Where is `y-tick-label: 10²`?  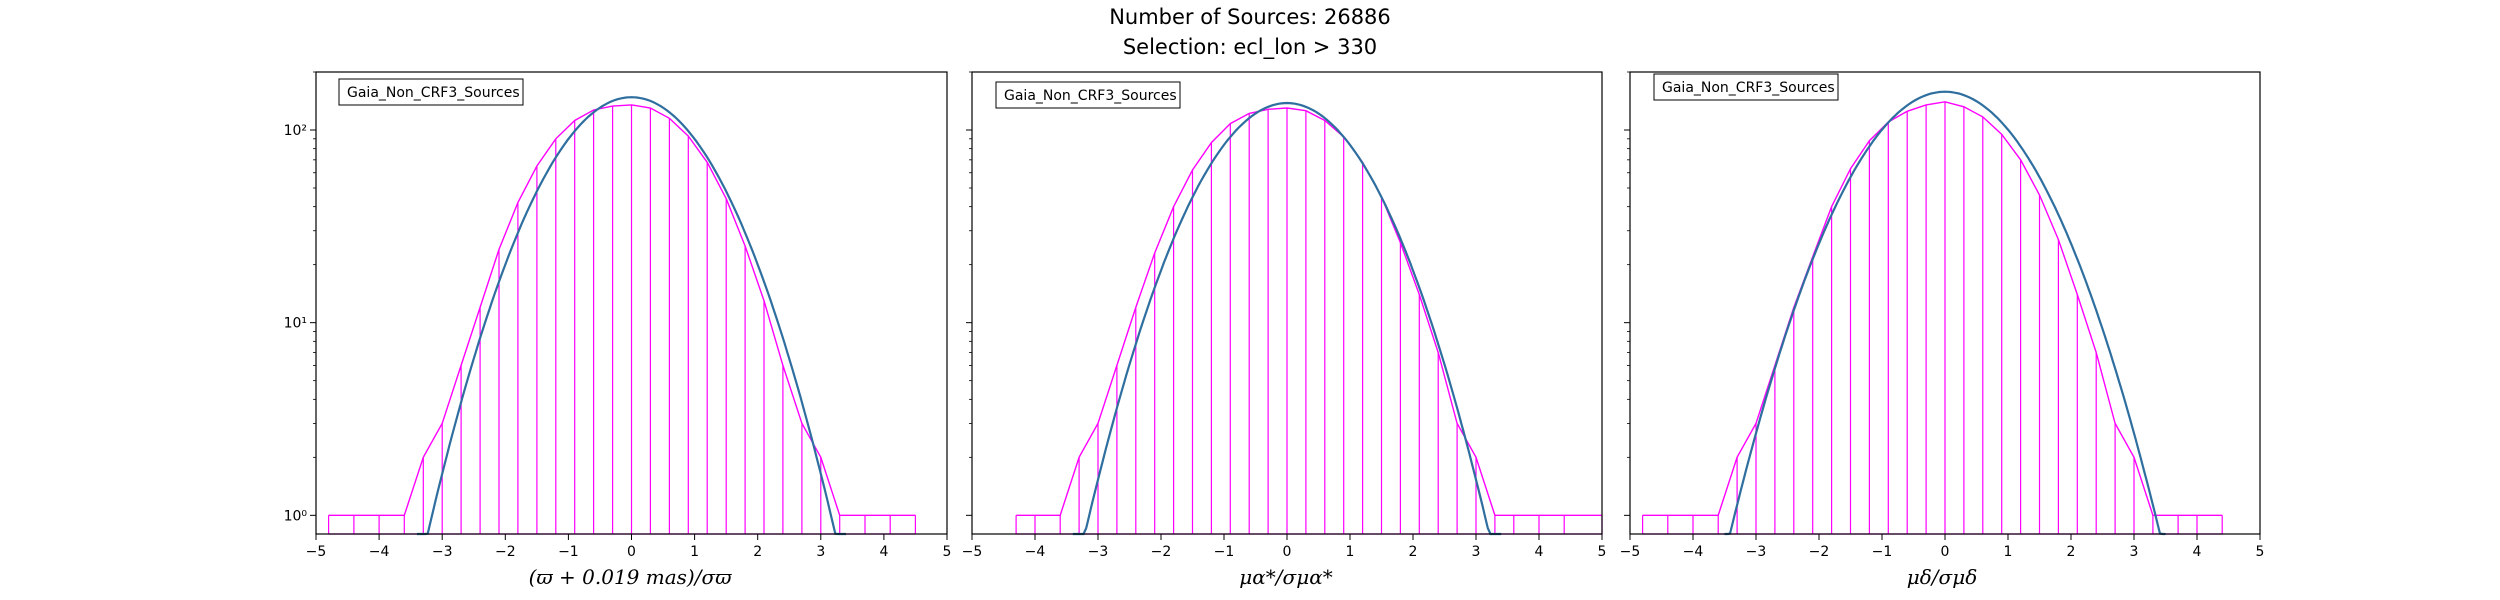 y-tick-label: 10² is located at coordinates (295, 131).